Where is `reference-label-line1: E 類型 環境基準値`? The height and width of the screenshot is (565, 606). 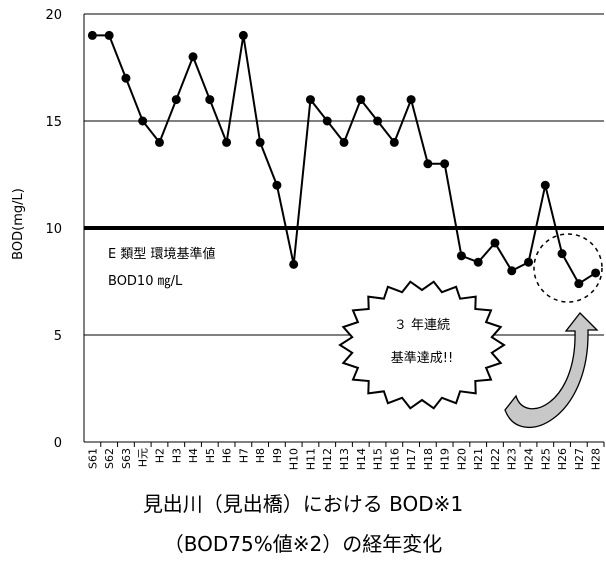
reference-label-line1: E 類型 環境基準値 is located at coordinates (161, 254).